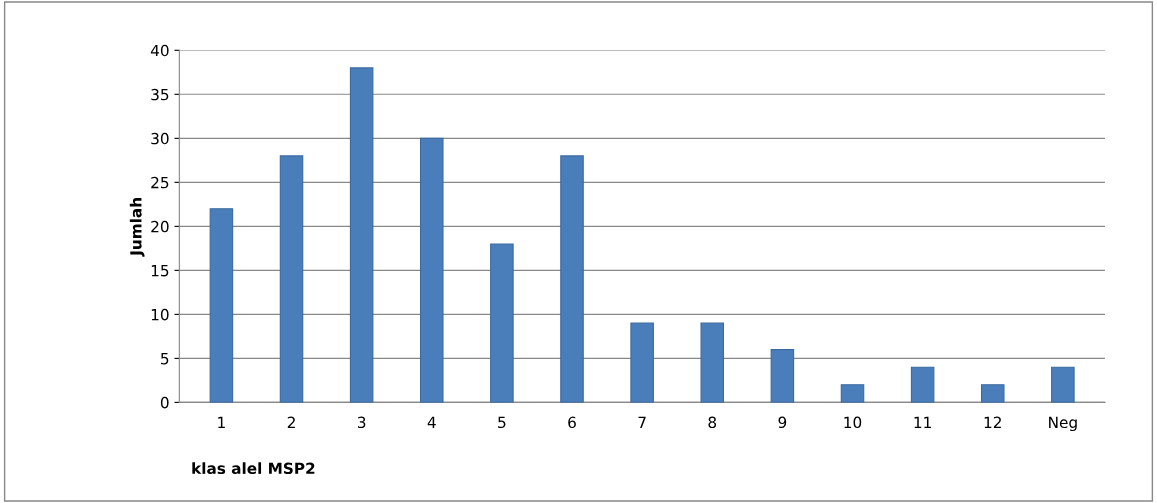 The image size is (1157, 503). Describe the element at coordinates (159, 50) in the screenshot. I see `y-tick-label: 40` at that location.